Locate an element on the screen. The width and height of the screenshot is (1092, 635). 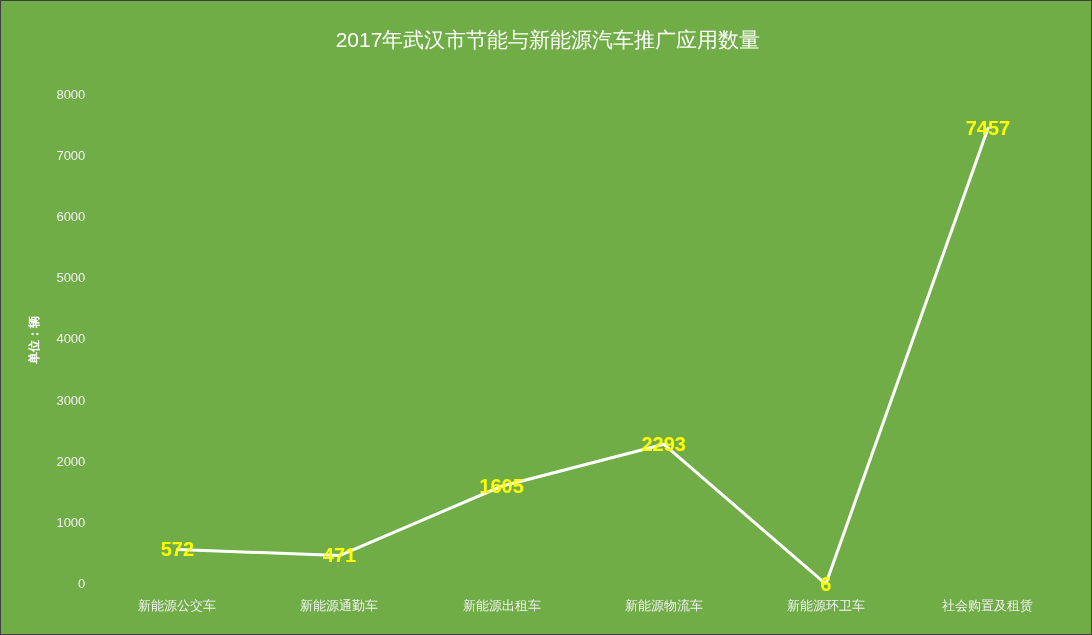
y-axis-title: 单位：辆 is located at coordinates (33, 340).